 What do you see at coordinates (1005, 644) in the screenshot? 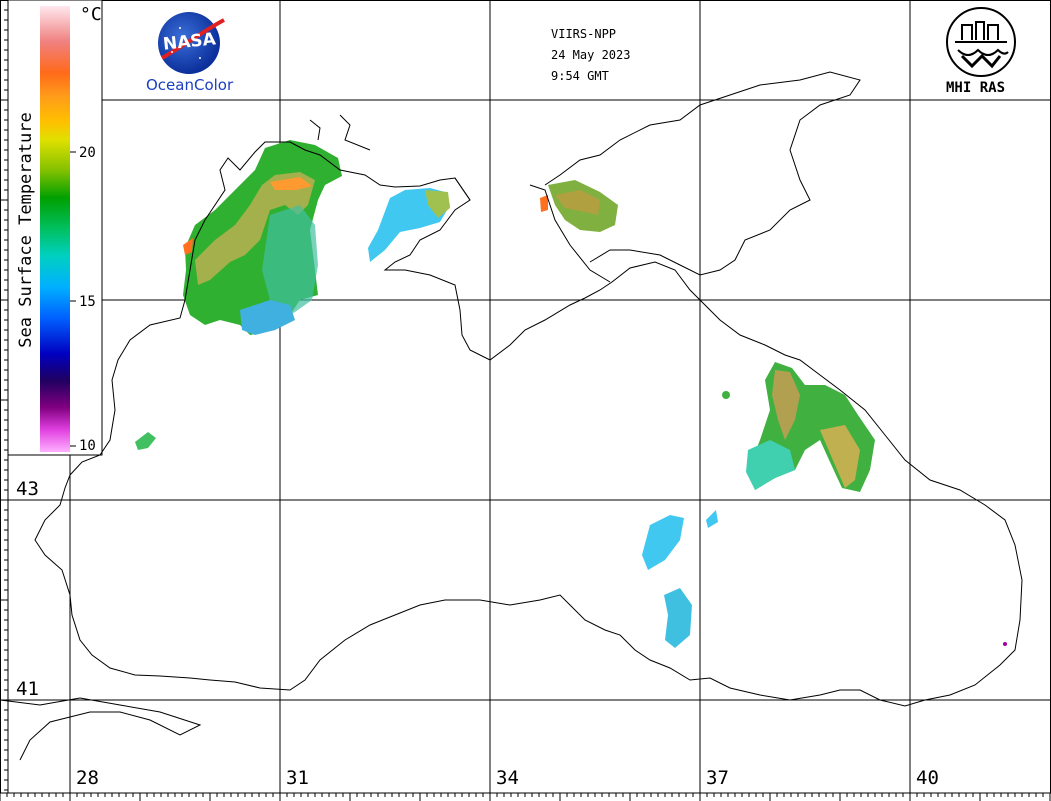
I see `sst-dot-east` at bounding box center [1005, 644].